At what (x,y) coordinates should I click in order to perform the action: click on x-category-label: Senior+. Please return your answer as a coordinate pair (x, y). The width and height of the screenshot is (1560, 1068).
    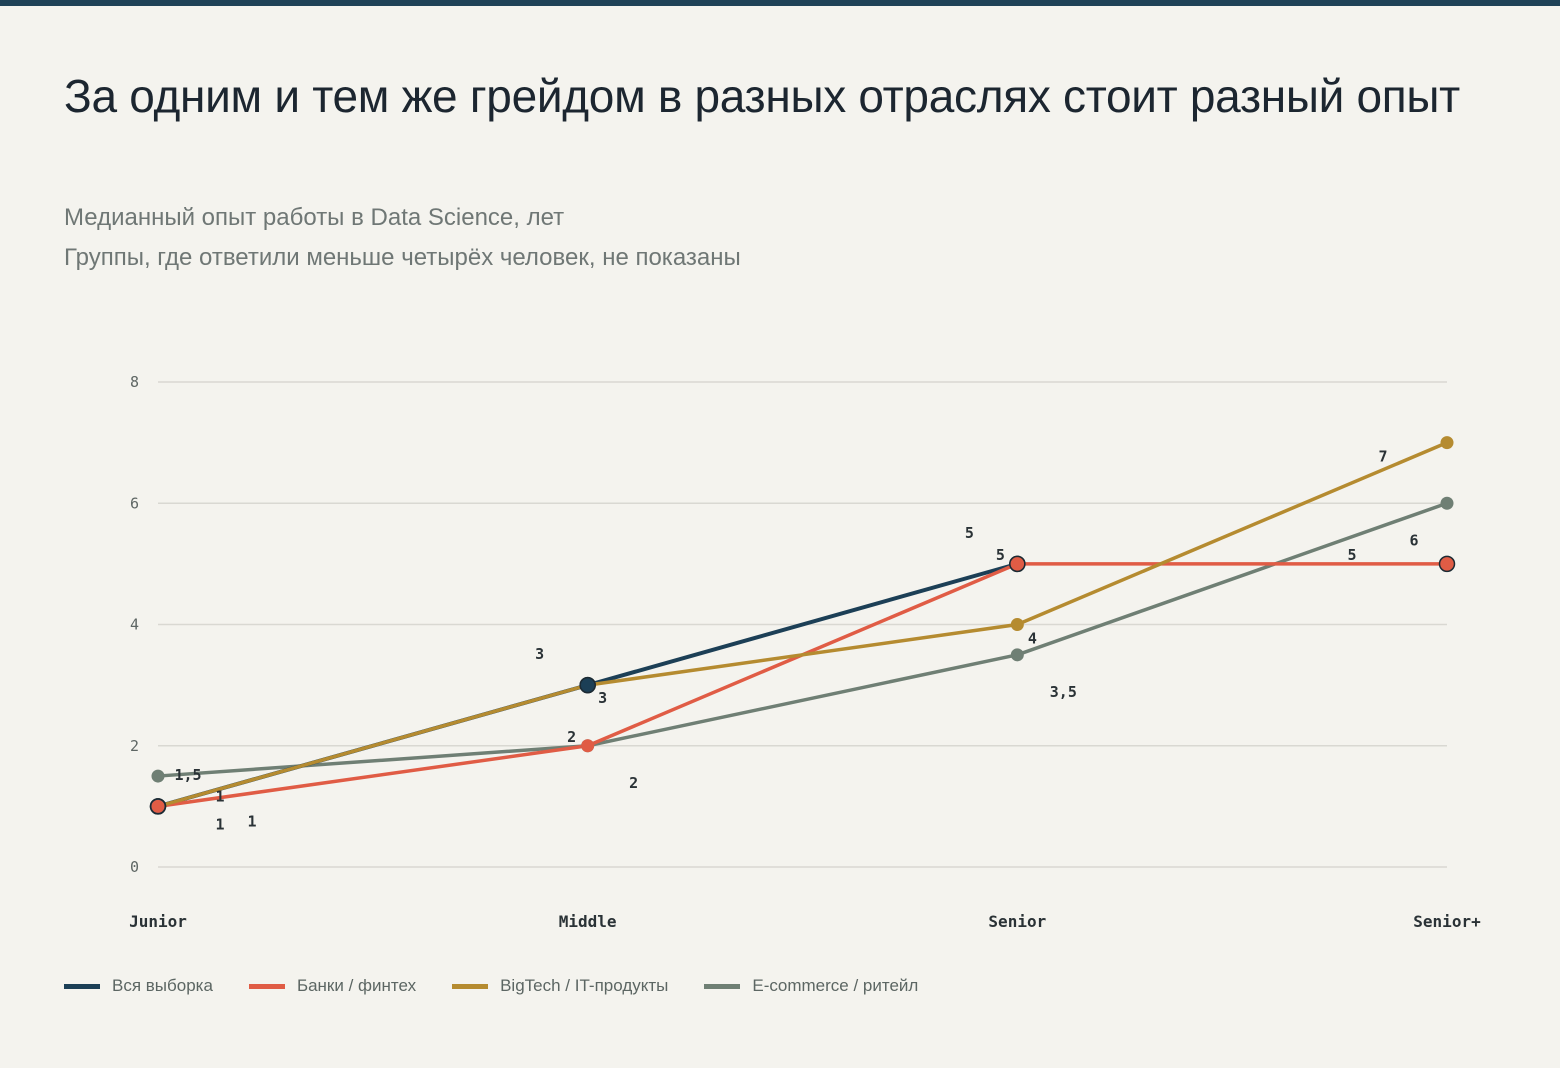
    Looking at the image, I should click on (1447, 921).